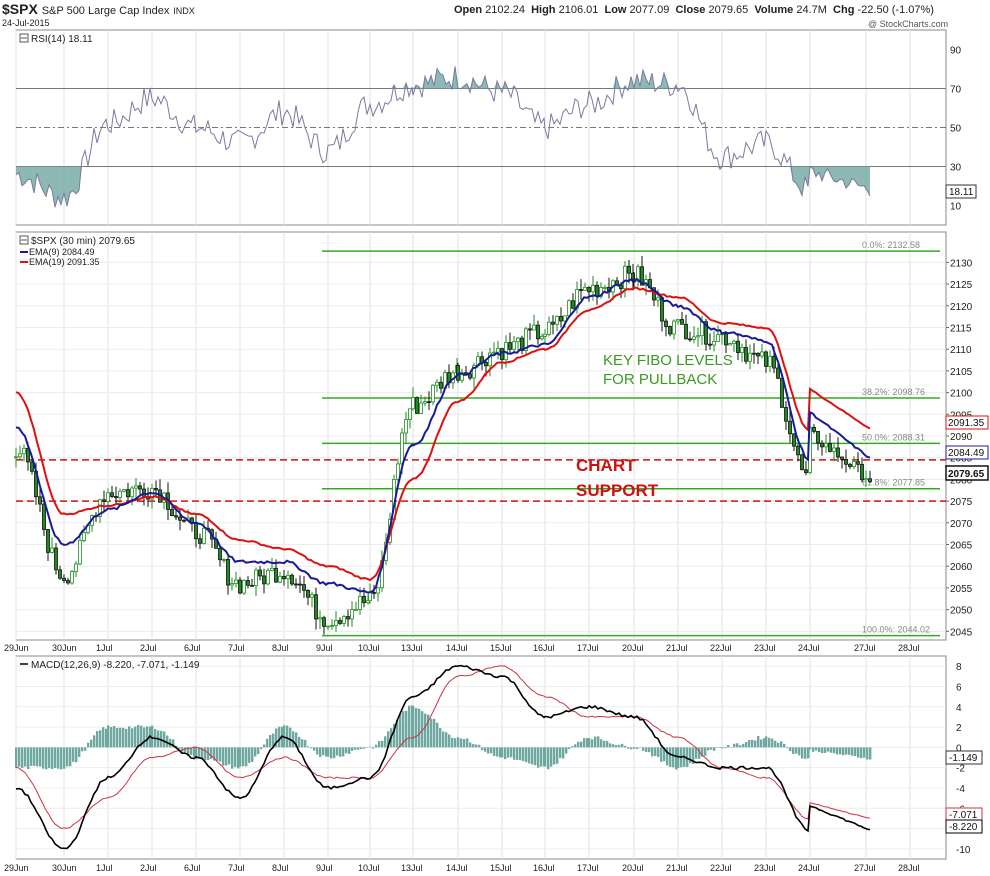 The image size is (990, 876). I want to click on x-axis-label: 16Jul, so click(544, 648).